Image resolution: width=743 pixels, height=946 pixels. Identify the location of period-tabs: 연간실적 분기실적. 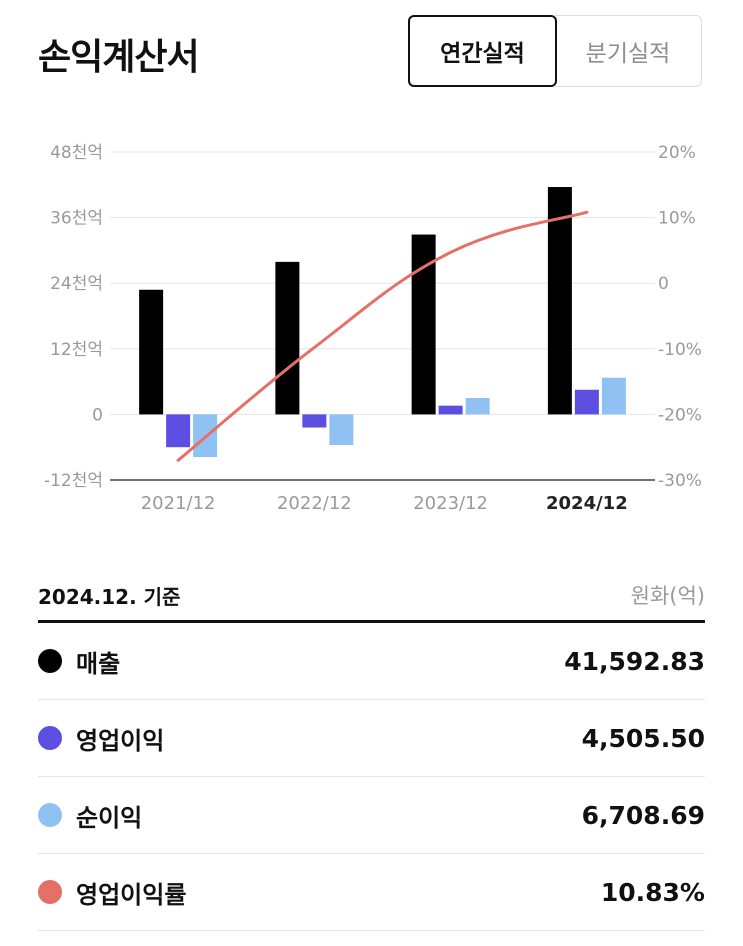
(555, 51).